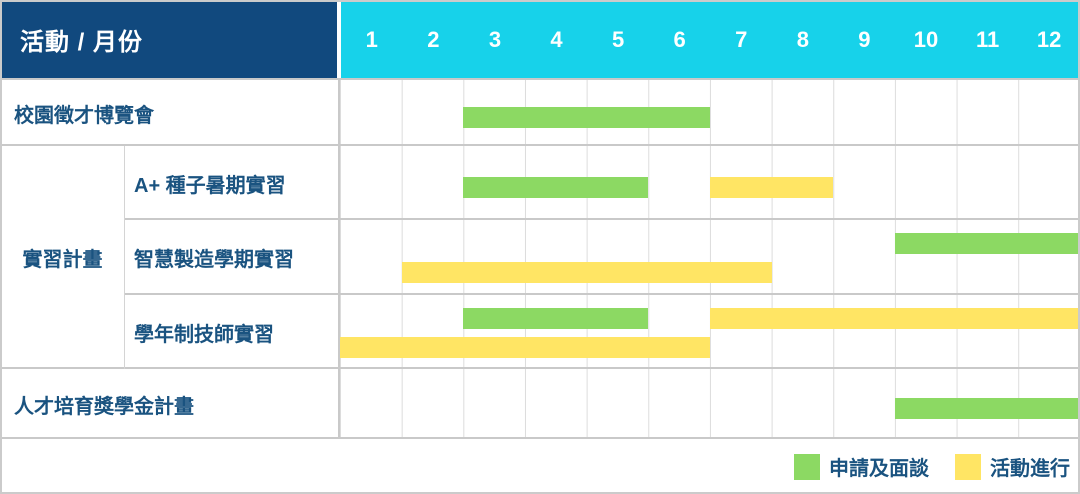 This screenshot has width=1080, height=494. I want to click on month-label: 2, so click(433, 39).